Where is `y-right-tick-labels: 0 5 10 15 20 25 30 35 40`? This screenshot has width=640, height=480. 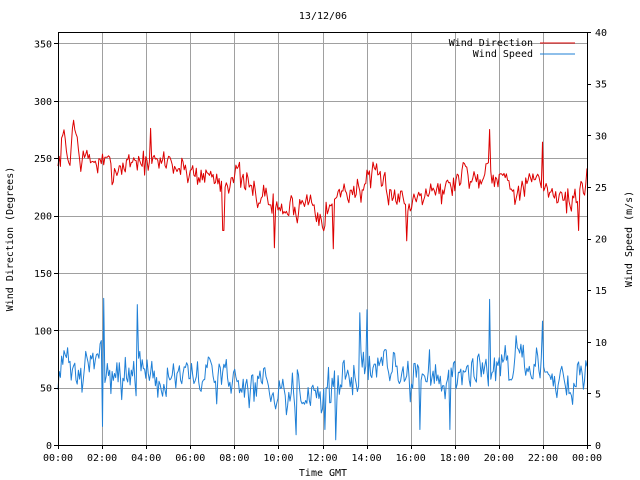
y-right-tick-labels: 0 5 10 15 20 25 30 35 40 is located at coordinates (601, 240).